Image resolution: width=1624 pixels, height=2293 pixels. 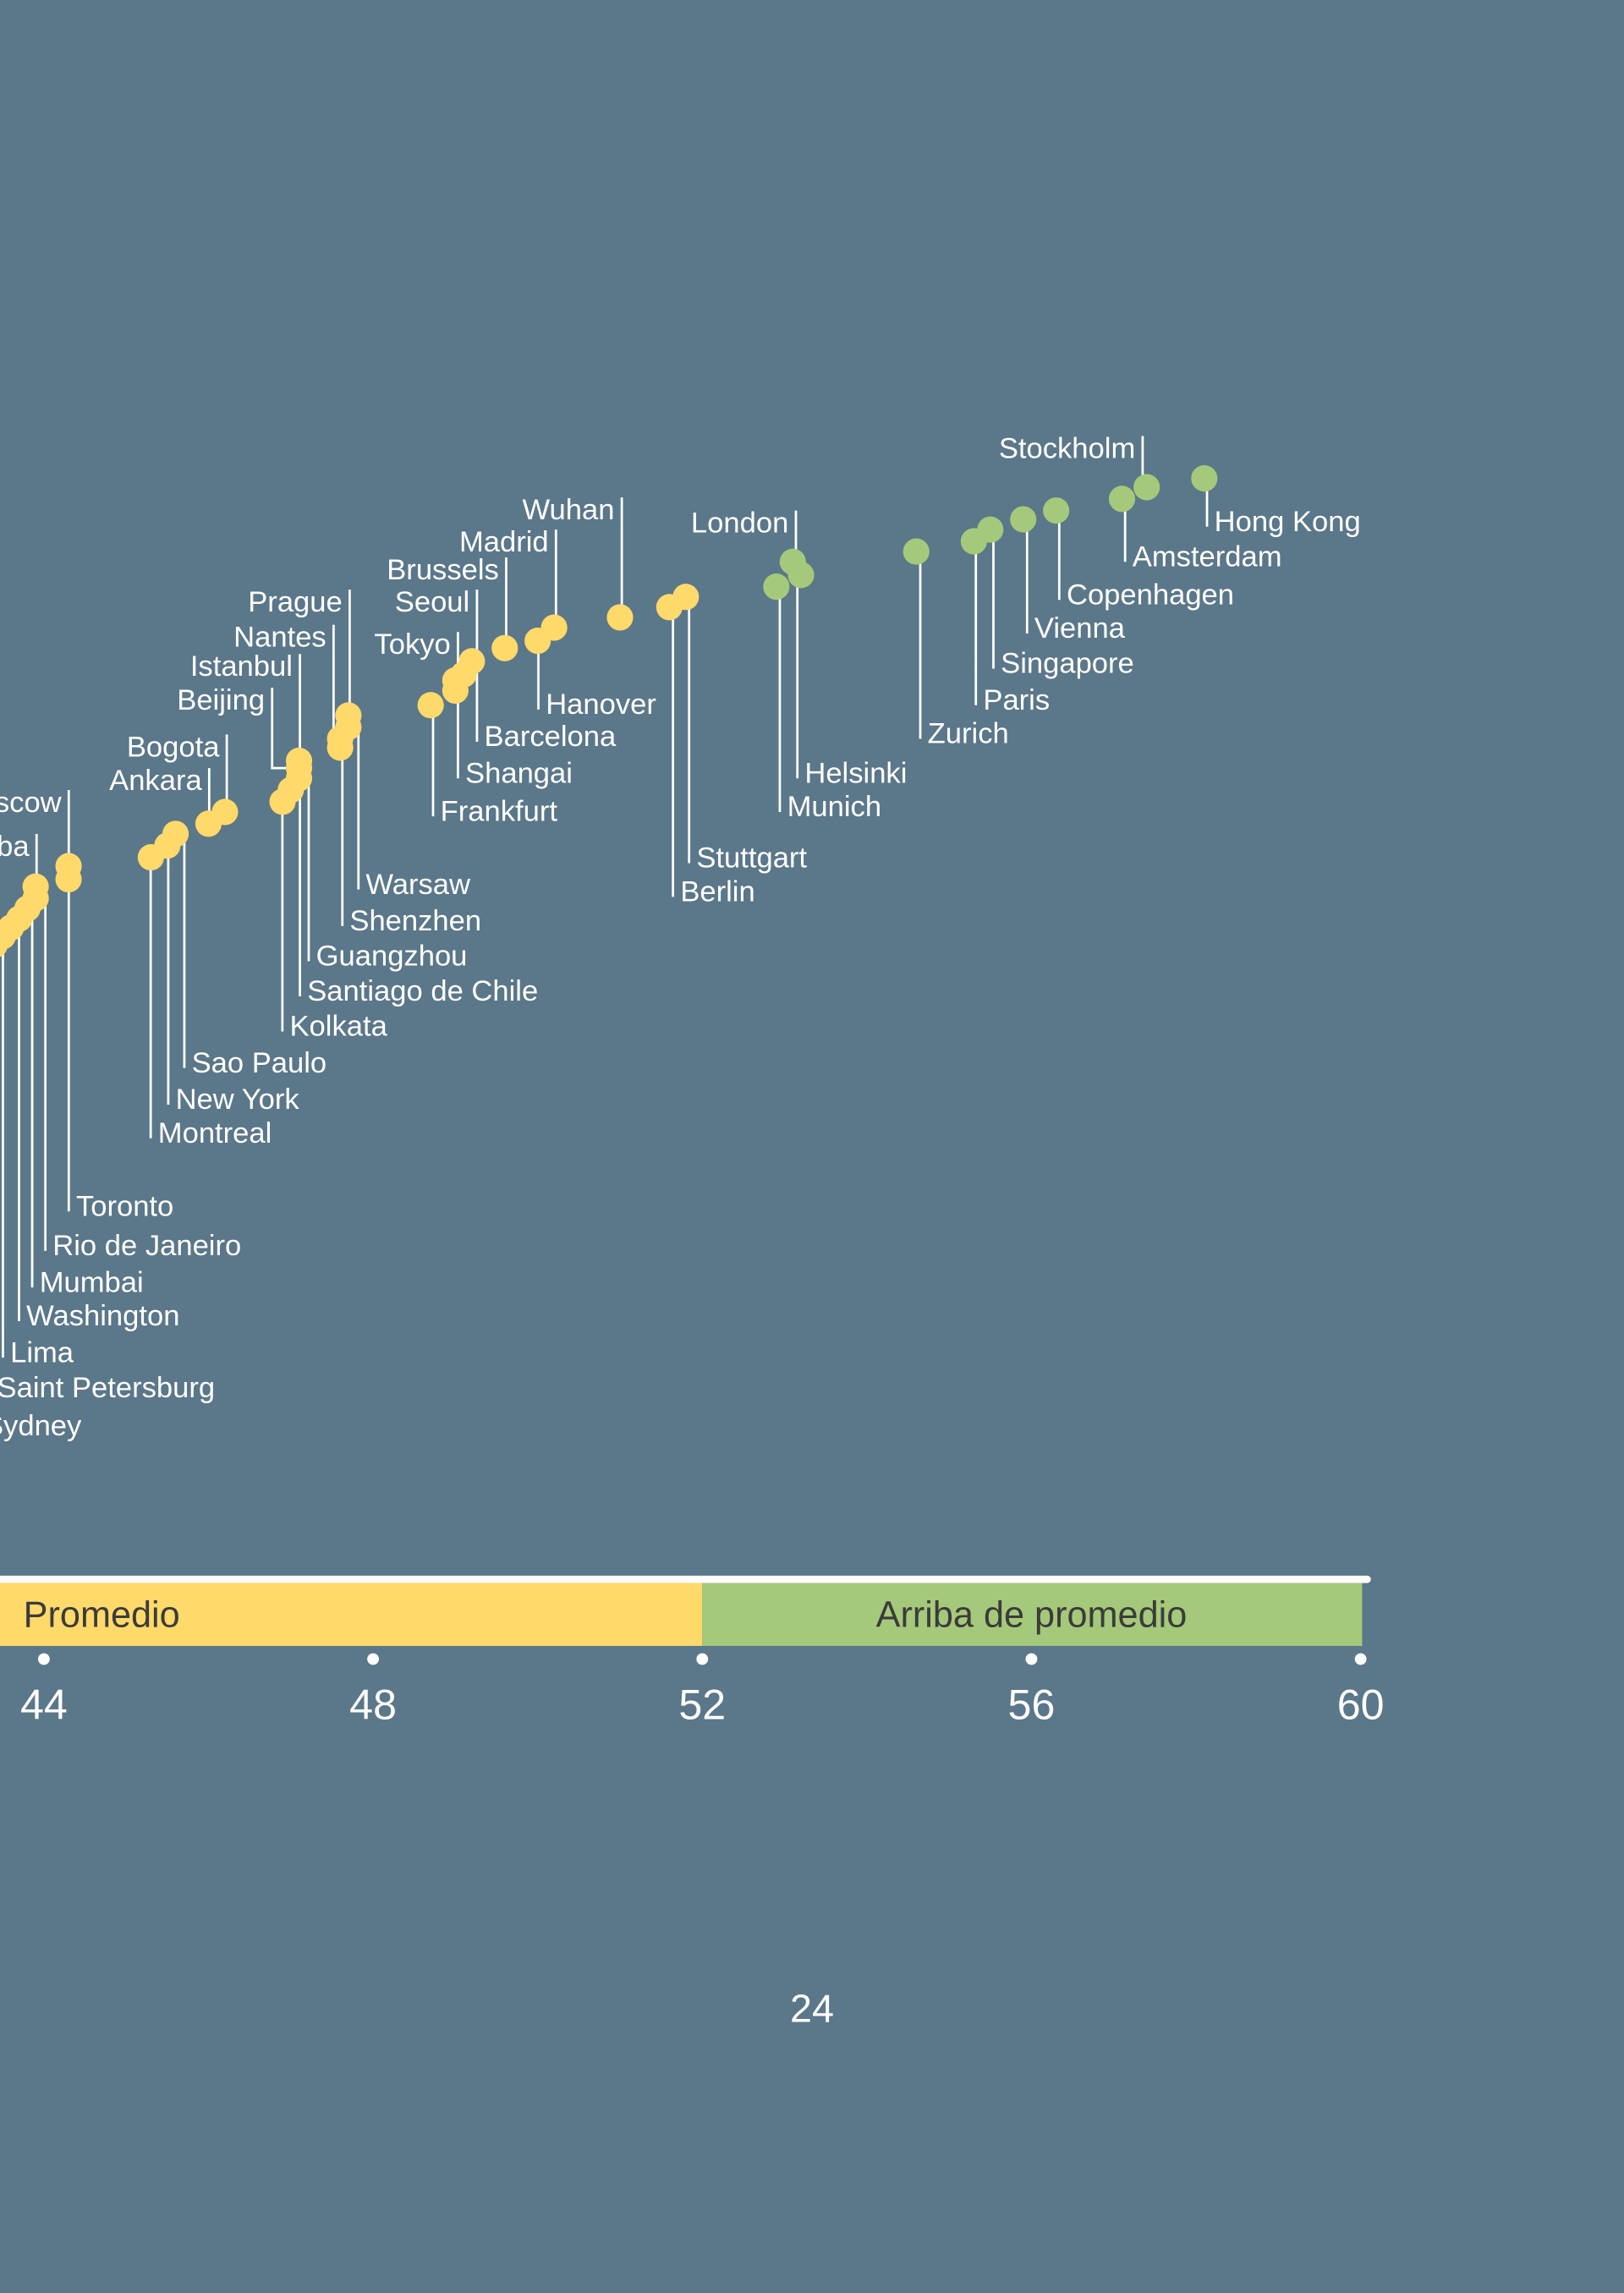 What do you see at coordinates (296, 602) in the screenshot?
I see `city-label: Prague` at bounding box center [296, 602].